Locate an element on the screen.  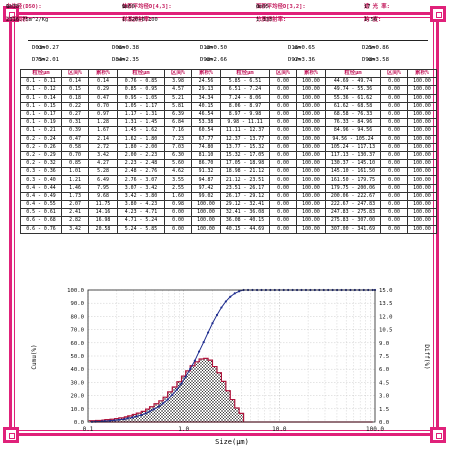
table-cell: 0.1 - 0.15 is located at coordinates (41, 106).